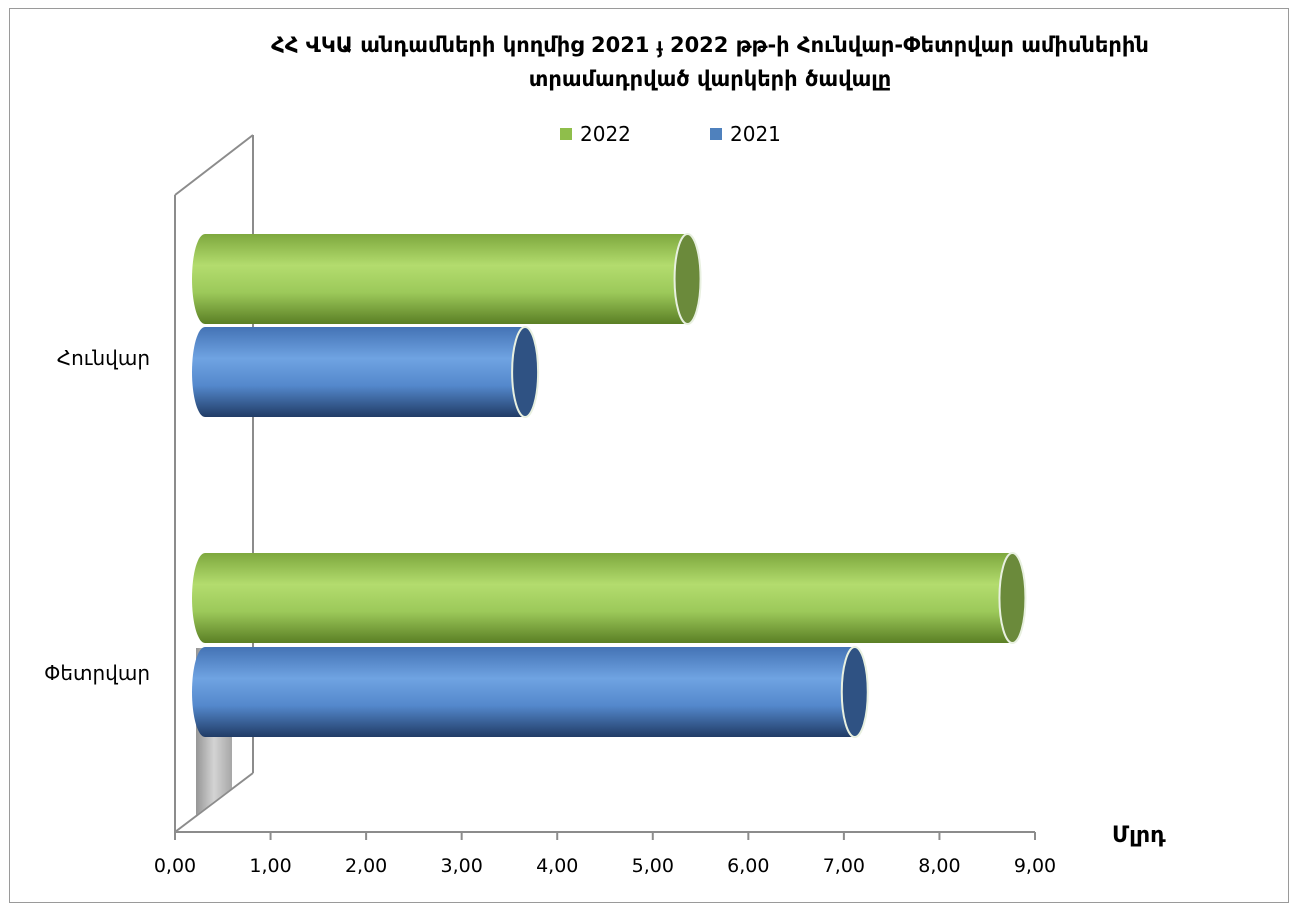  What do you see at coordinates (710, 79) in the screenshot?
I see `chart-title-line2: տրամադրված վարկերի ծավալը` at bounding box center [710, 79].